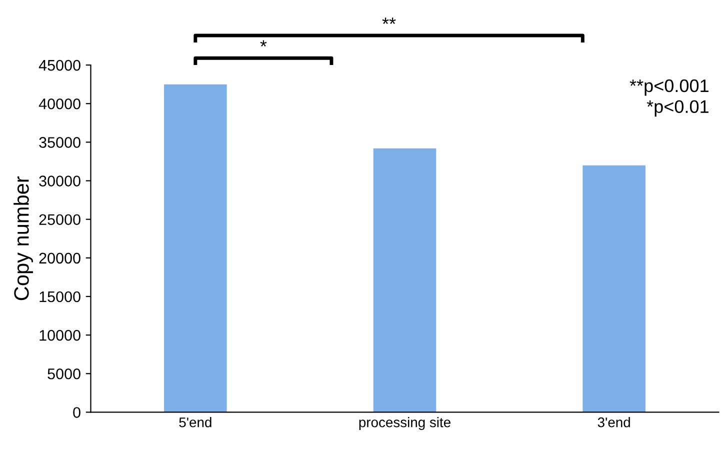 The image size is (726, 458). What do you see at coordinates (59, 104) in the screenshot?
I see `y-tick-label: 40000` at bounding box center [59, 104].